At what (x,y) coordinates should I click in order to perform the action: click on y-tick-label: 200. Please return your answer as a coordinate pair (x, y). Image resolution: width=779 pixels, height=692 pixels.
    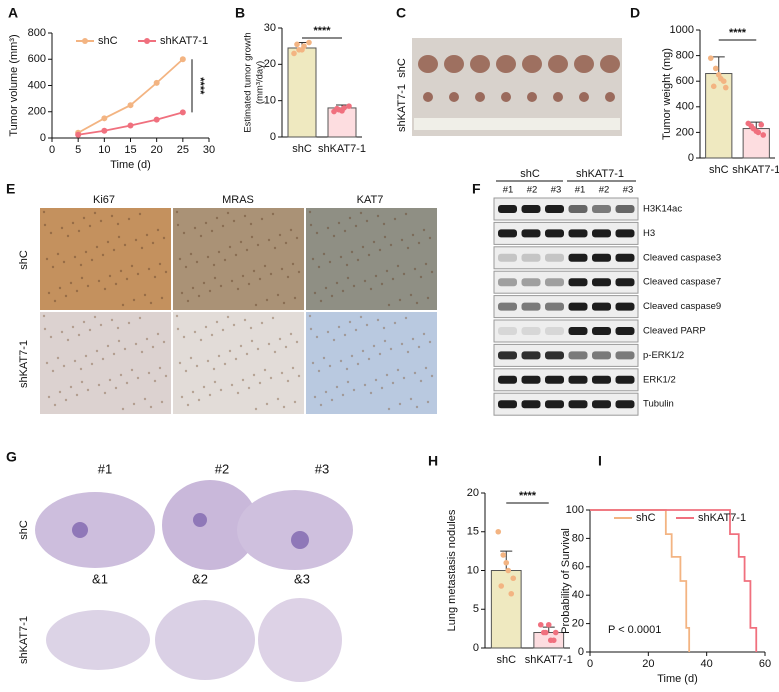
    Looking at the image, I should click on (37, 112).